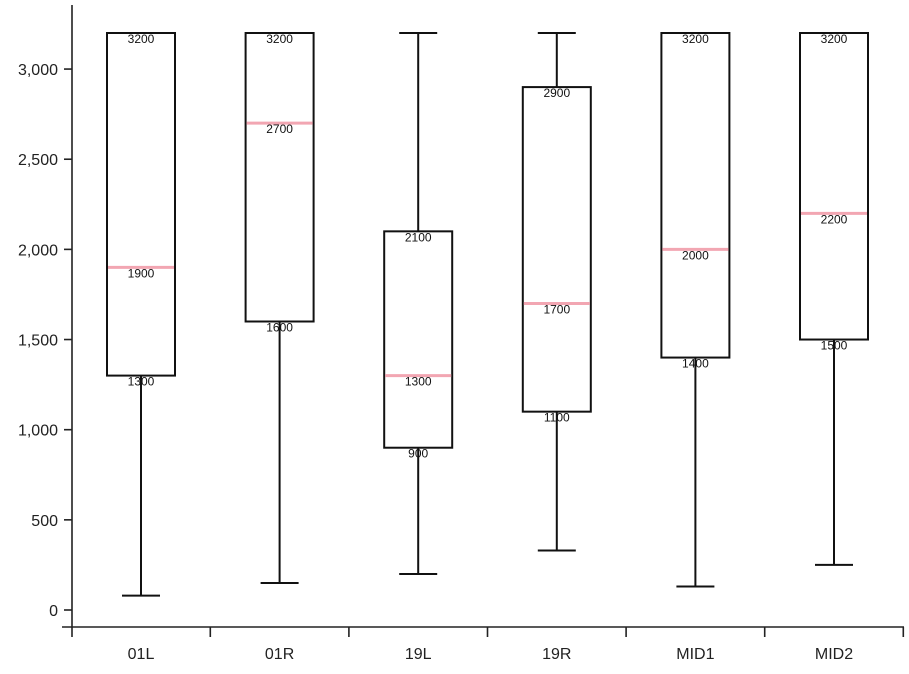 This screenshot has width=909, height=674. Describe the element at coordinates (45, 316) in the screenshot. I see `y-axis: 0 500 1,000 1,500 2,000 2,500 3,000` at that location.